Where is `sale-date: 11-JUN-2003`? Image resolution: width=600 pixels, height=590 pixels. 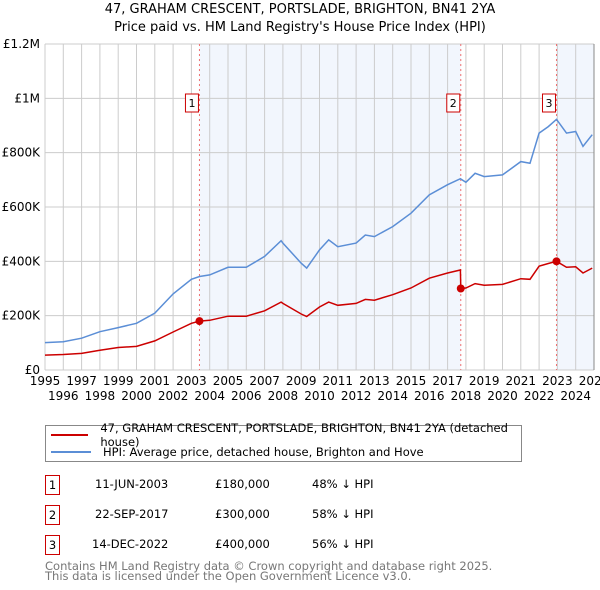
sale-date: 11-JUN-2003 is located at coordinates (132, 484).